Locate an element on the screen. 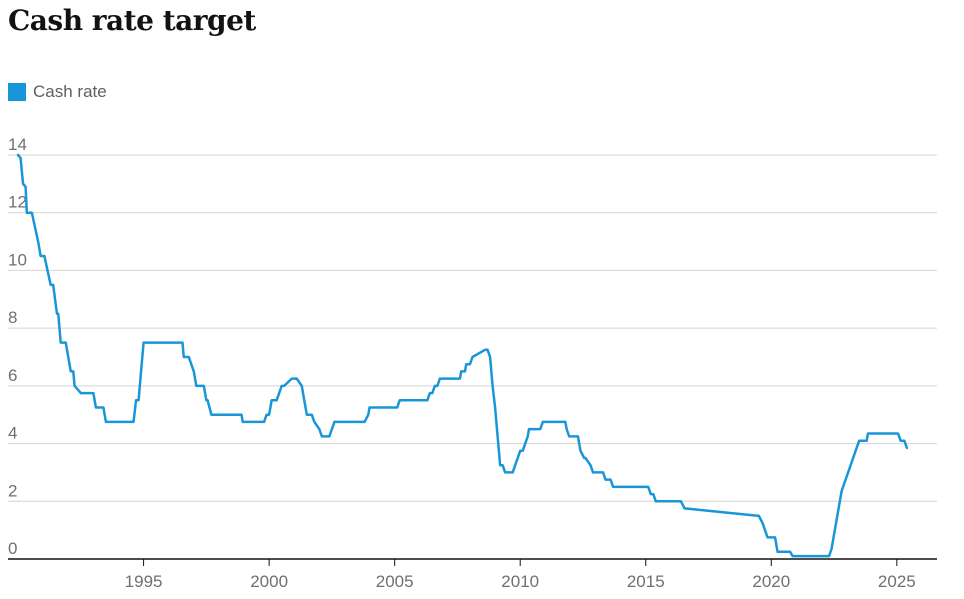  y-axis-ticks: 0 2 4 6 8 10 12 14 is located at coordinates (17, 346).